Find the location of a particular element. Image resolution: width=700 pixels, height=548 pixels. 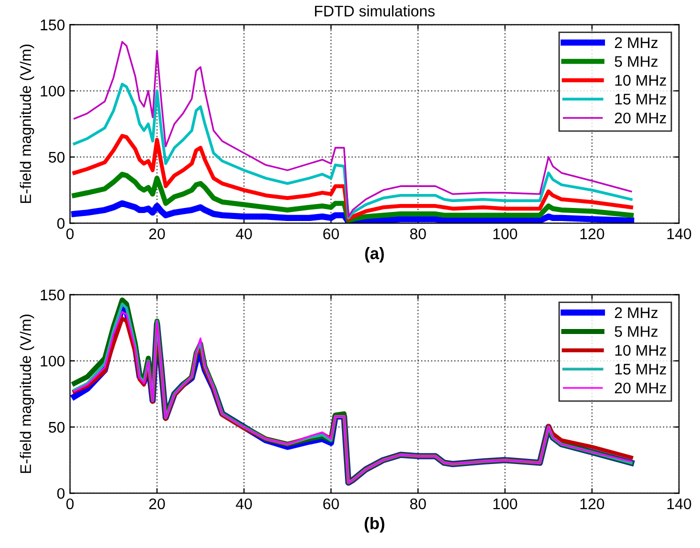

text: (b) is located at coordinates (374, 525).